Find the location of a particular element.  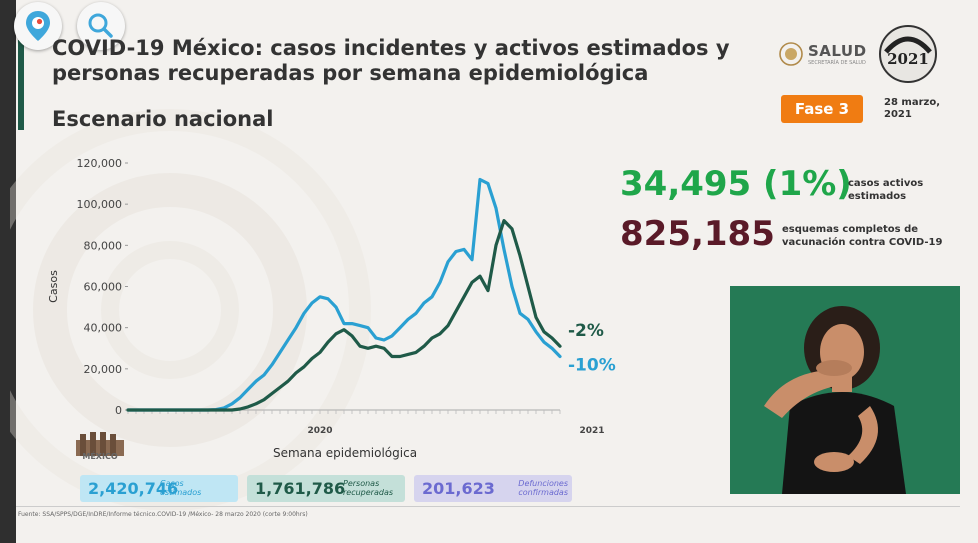

stat-deaths: 201,623 Defunciones confirmadas is located at coordinates (493, 488).